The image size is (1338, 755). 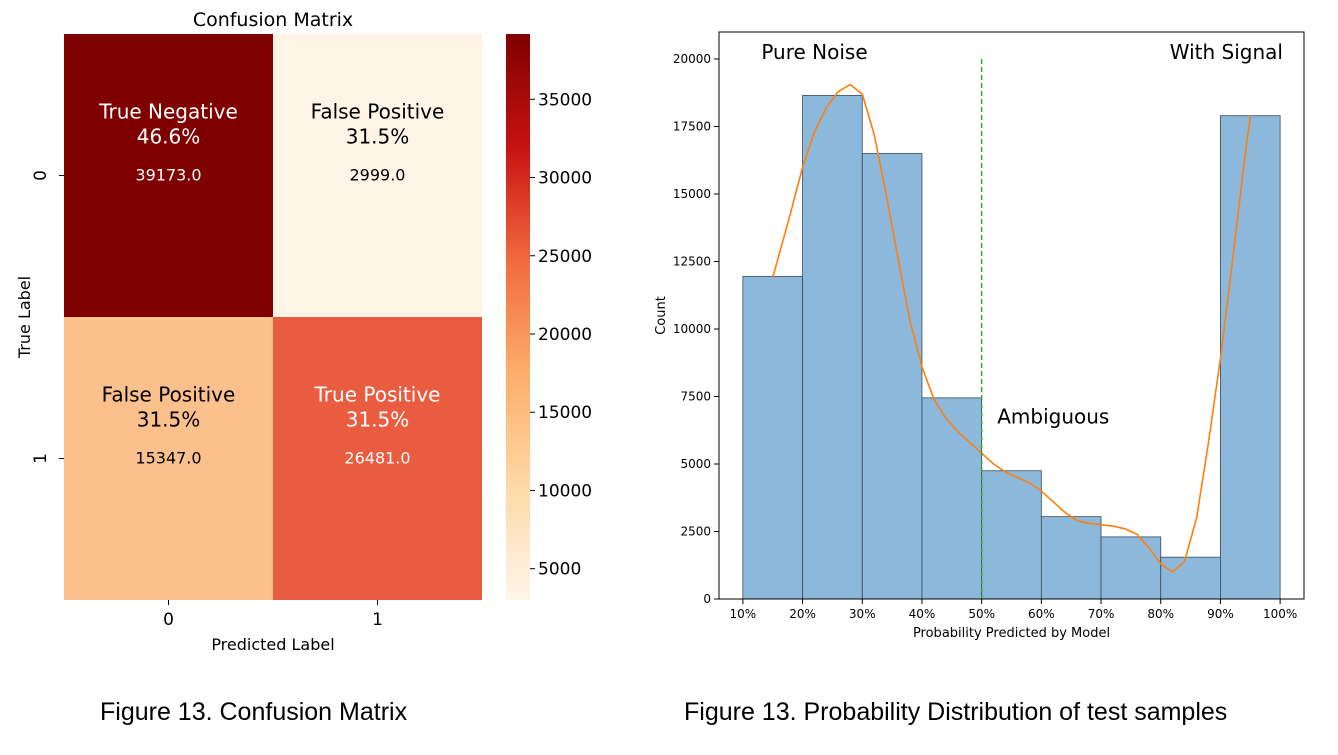 What do you see at coordinates (692, 194) in the screenshot?
I see `hist-y-tick-label: 15000` at bounding box center [692, 194].